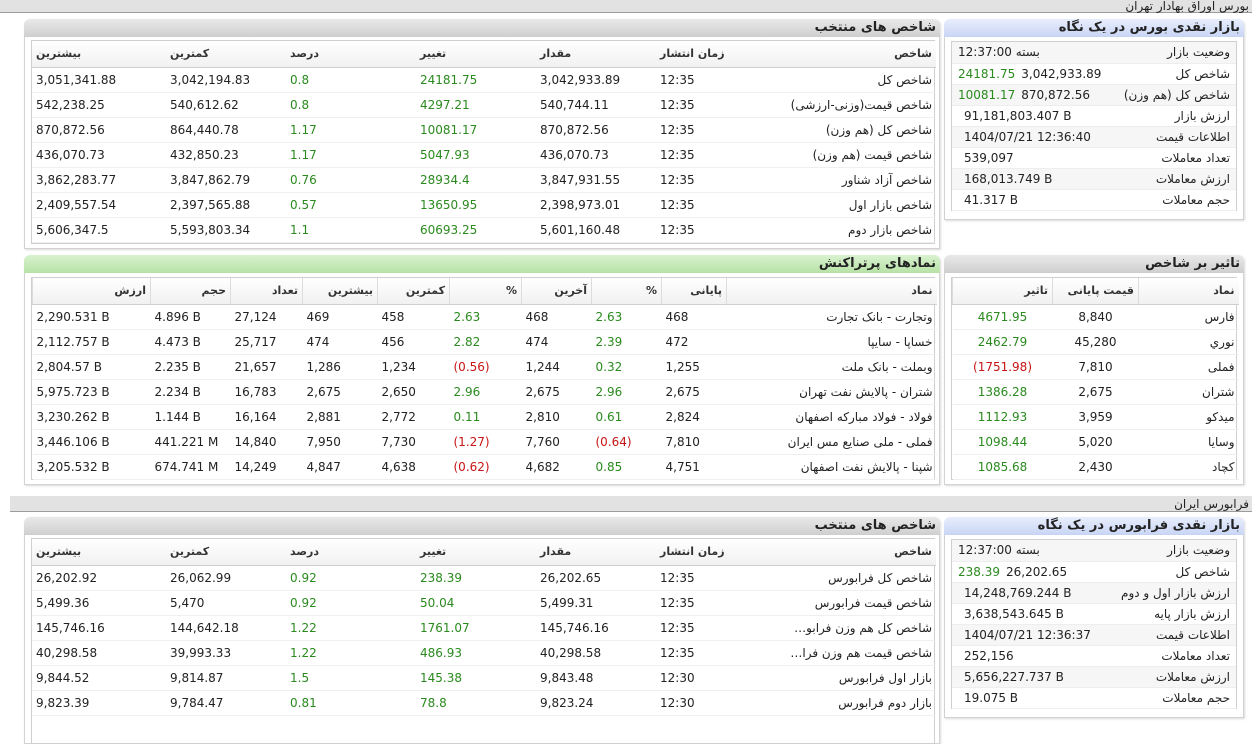  Describe the element at coordinates (1171, 200) in the screenshot. I see `glance-label: حجم معاملات` at that location.